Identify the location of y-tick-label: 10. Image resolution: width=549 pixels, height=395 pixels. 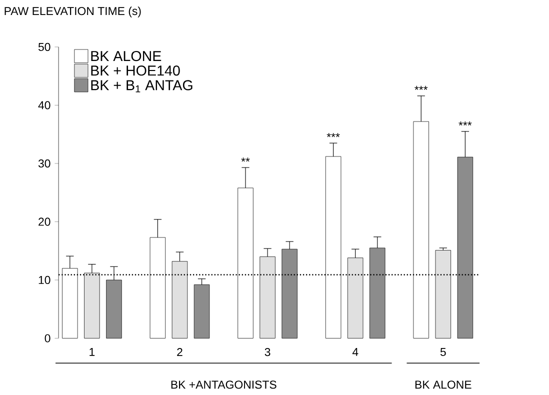
(44, 280).